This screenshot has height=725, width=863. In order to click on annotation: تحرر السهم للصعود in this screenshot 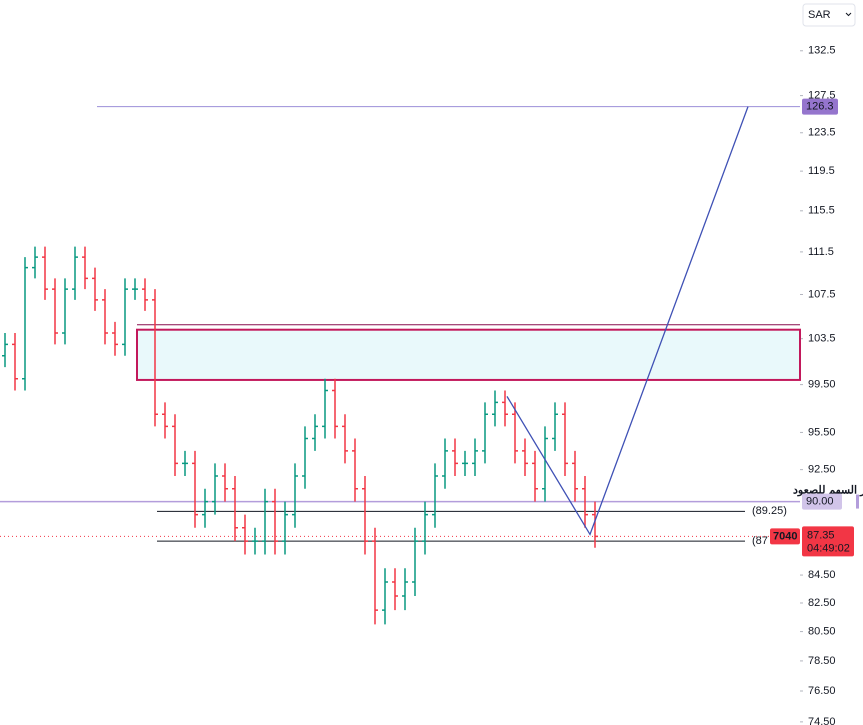, I will do `click(828, 490)`.